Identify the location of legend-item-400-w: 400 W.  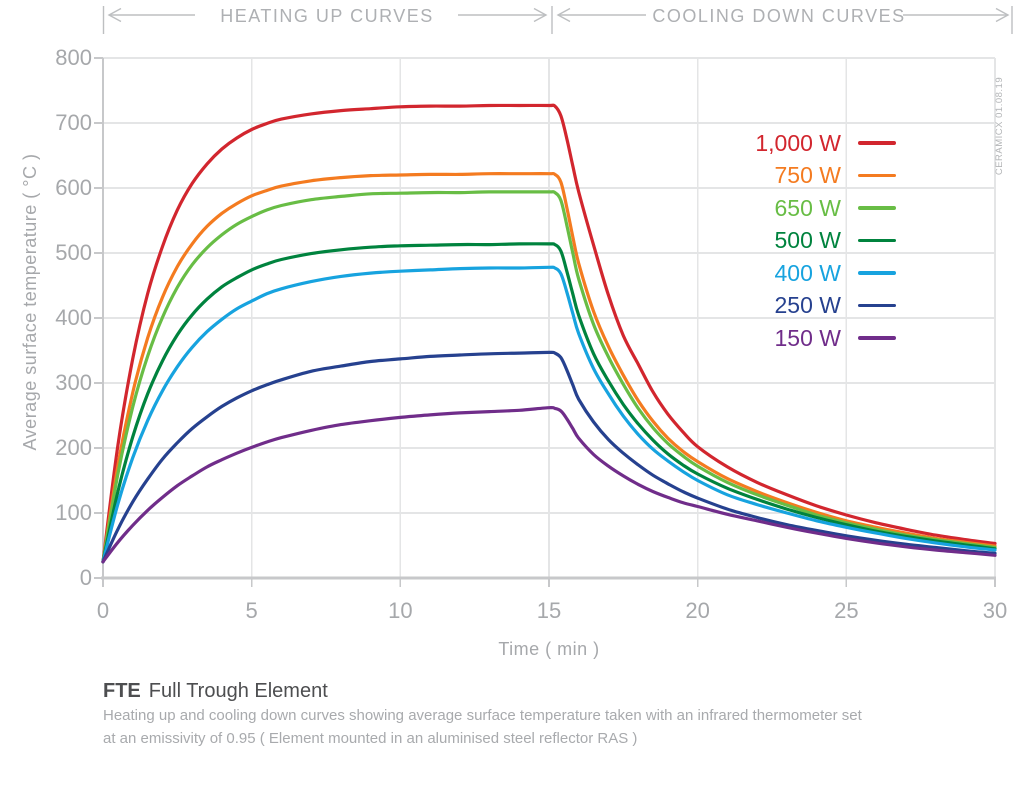
(758, 273).